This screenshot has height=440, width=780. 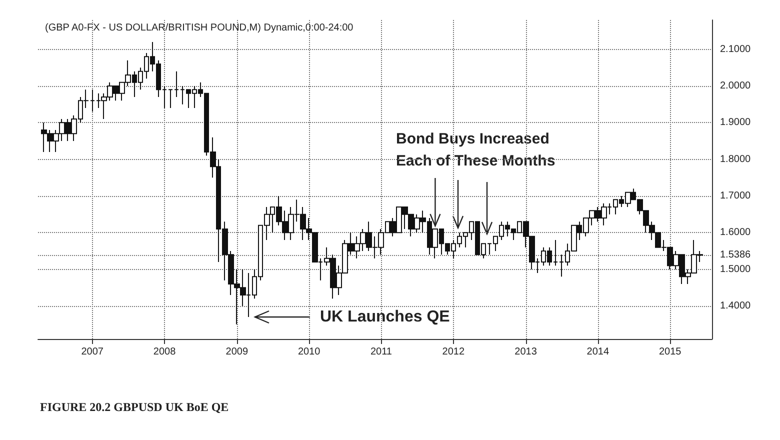 I want to click on y-tick-label: 1.9000, so click(x=736, y=122).